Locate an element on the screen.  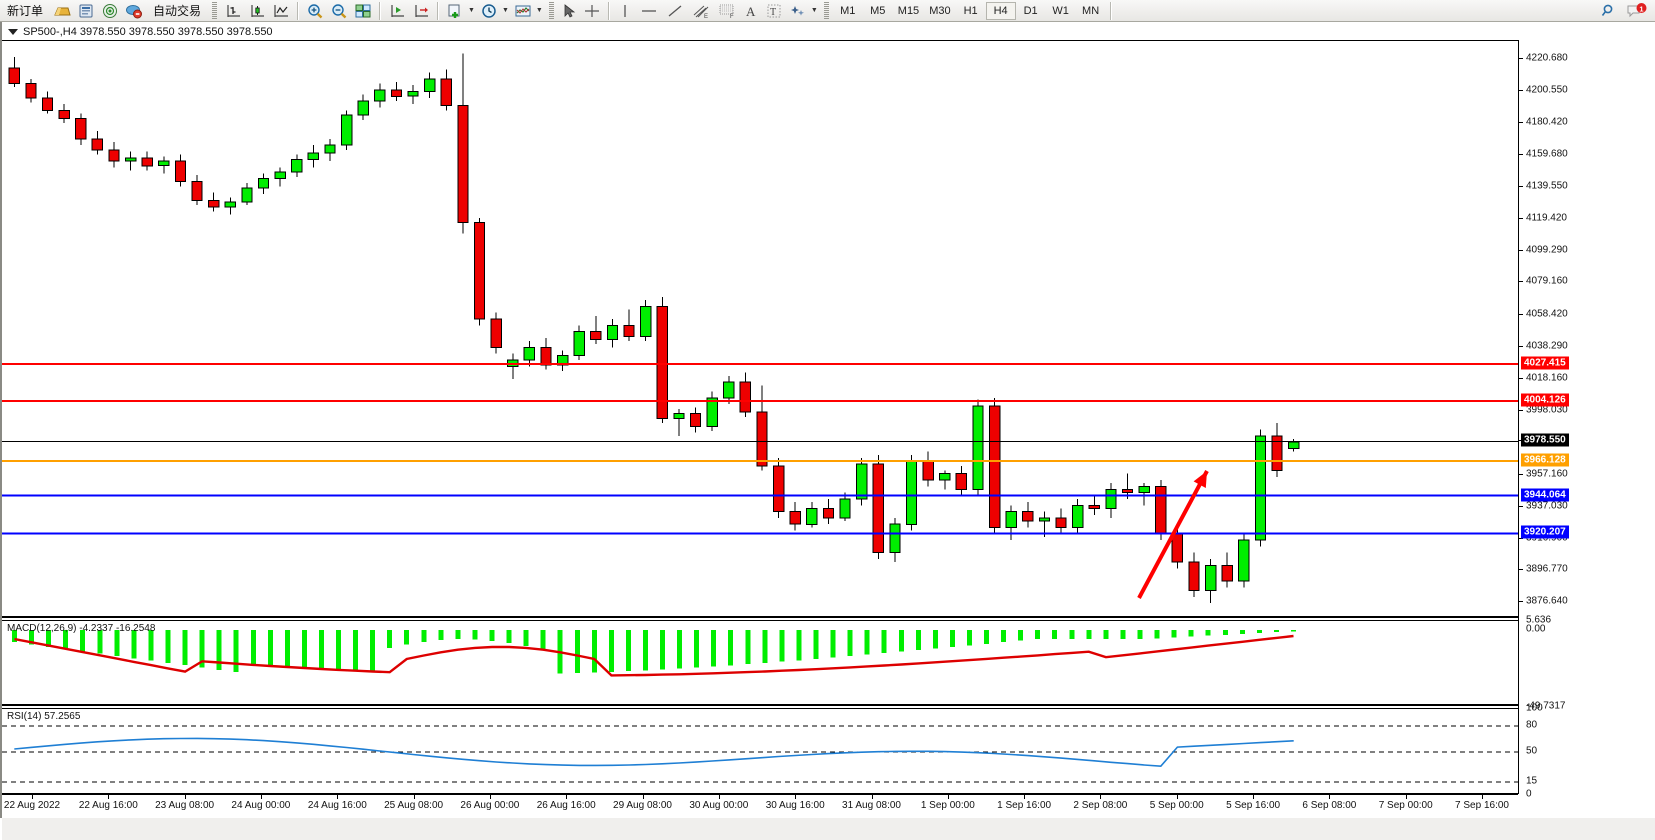
trendline-icon is located at coordinates (675, 11).